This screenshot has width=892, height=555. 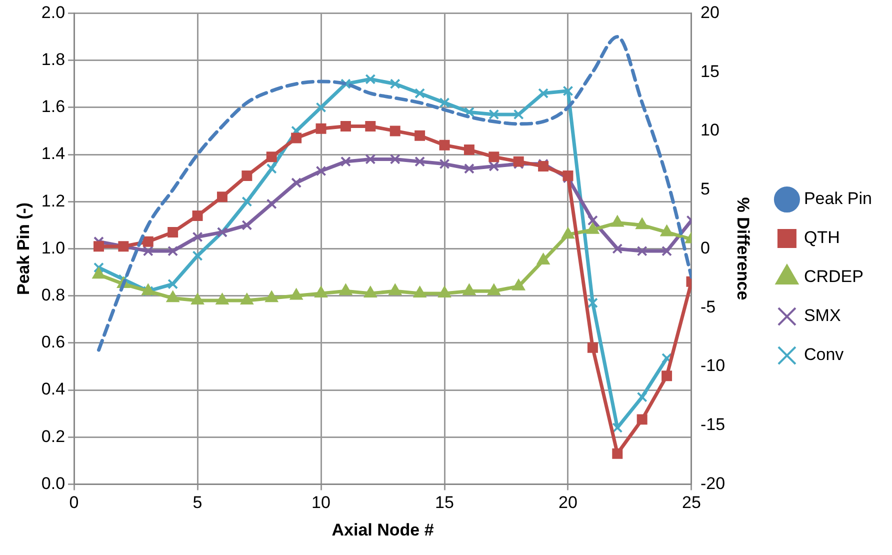 What do you see at coordinates (53, 200) in the screenshot?
I see `y-tick-label: 1.2` at bounding box center [53, 200].